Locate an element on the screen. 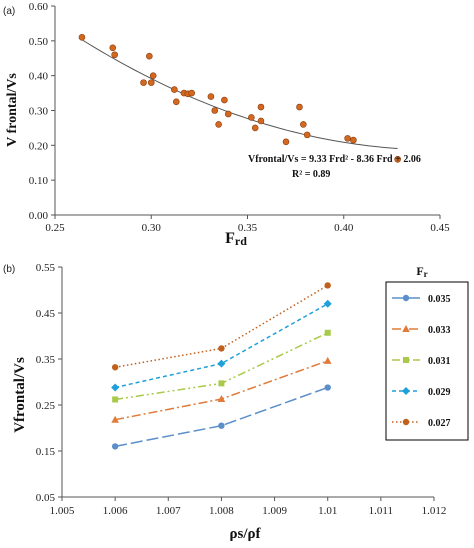  chart-a-y-tick-label: 0.00 is located at coordinates (39, 216).